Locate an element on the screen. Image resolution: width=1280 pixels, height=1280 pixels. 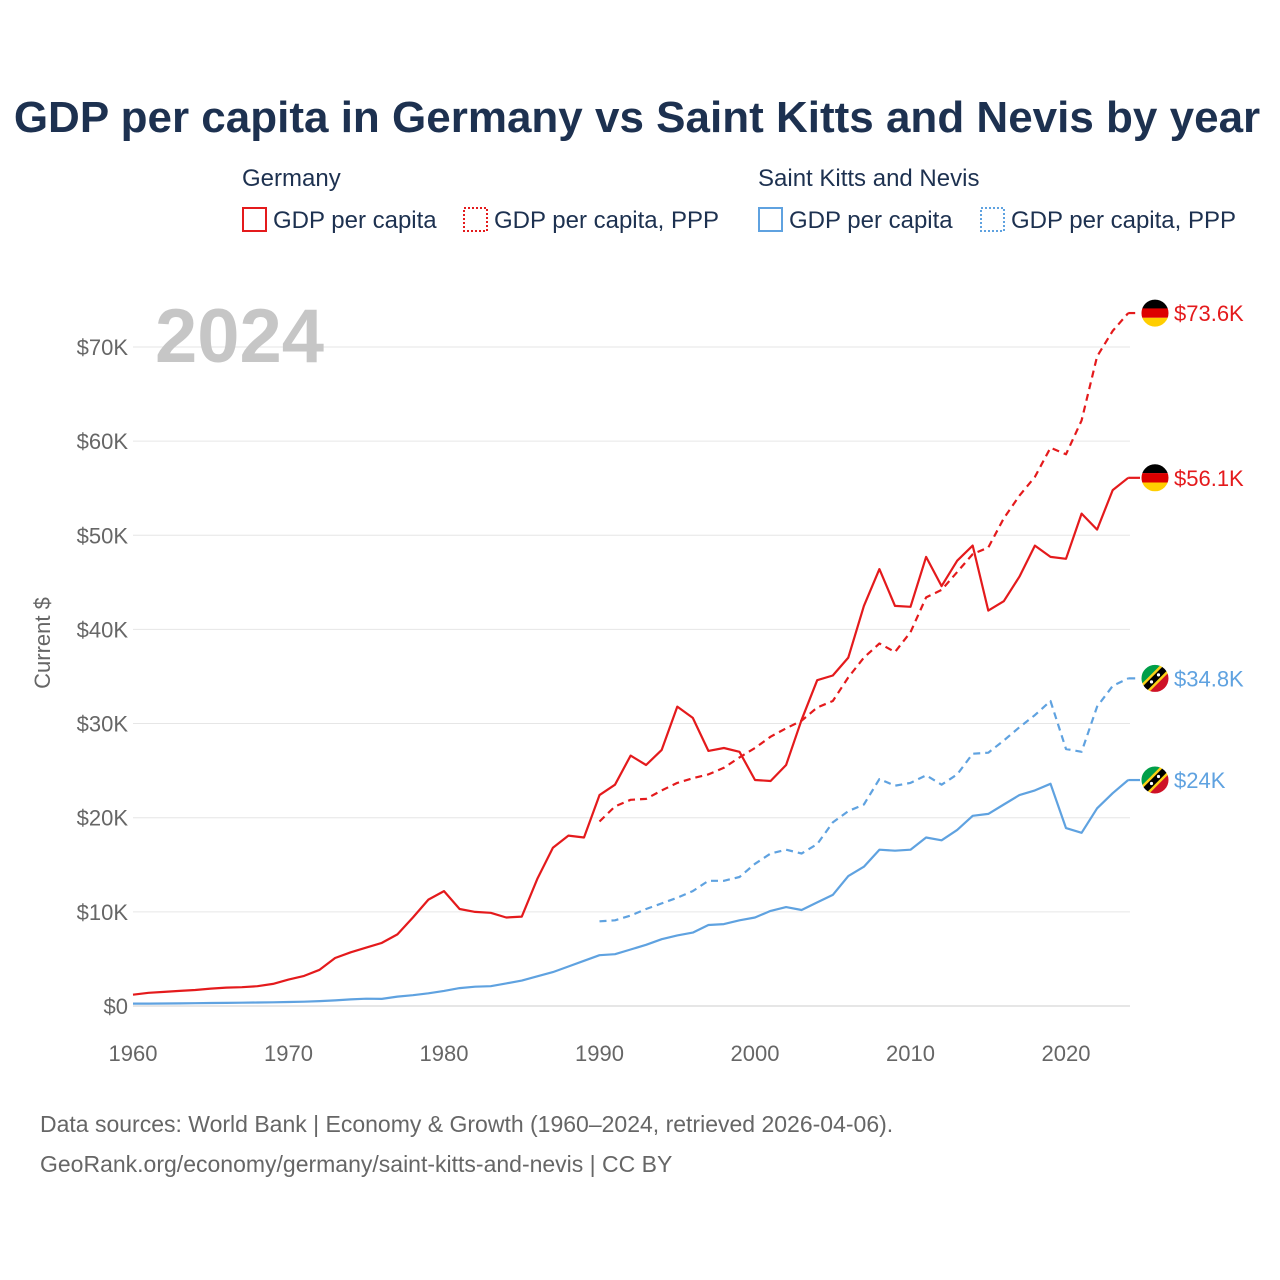
legend-item-skn-gdp: GDP per capita is located at coordinates (871, 220).